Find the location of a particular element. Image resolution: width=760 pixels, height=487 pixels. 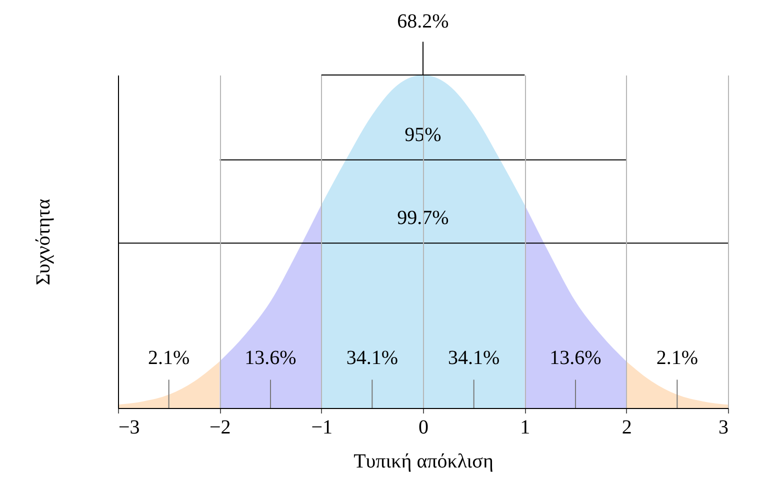

text: 68.2% is located at coordinates (423, 21).